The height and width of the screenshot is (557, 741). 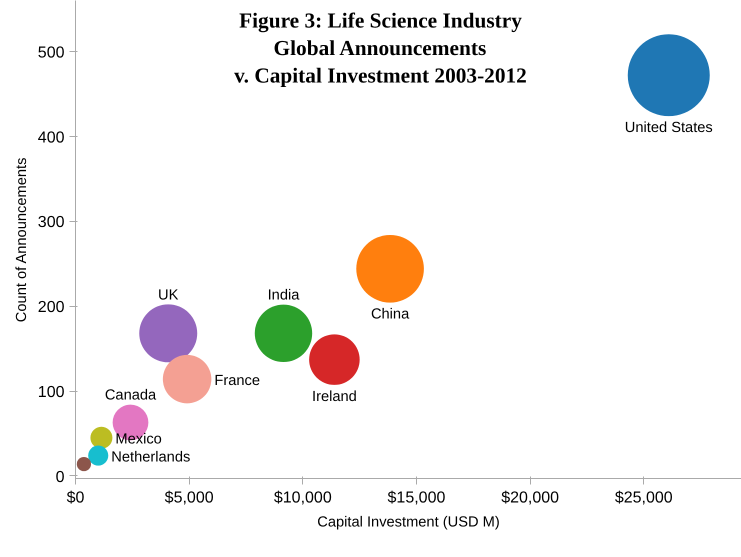 I want to click on x-axis-title: Capital Investment (USD M), so click(x=408, y=522).